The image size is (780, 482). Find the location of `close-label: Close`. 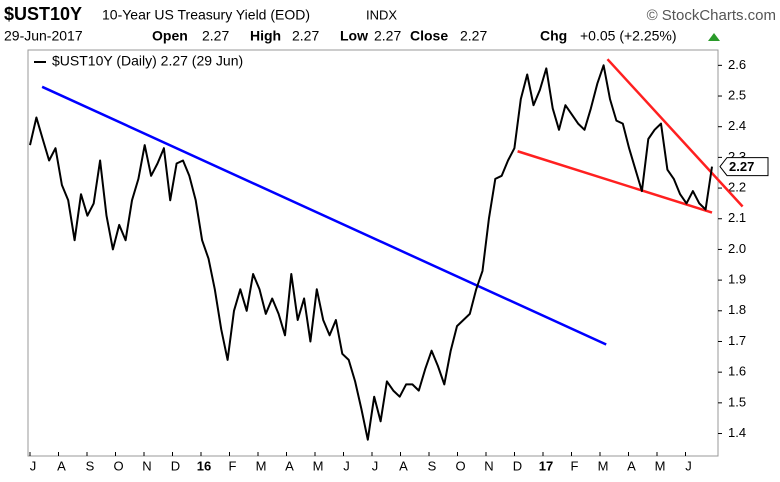

close-label: Close is located at coordinates (429, 36).